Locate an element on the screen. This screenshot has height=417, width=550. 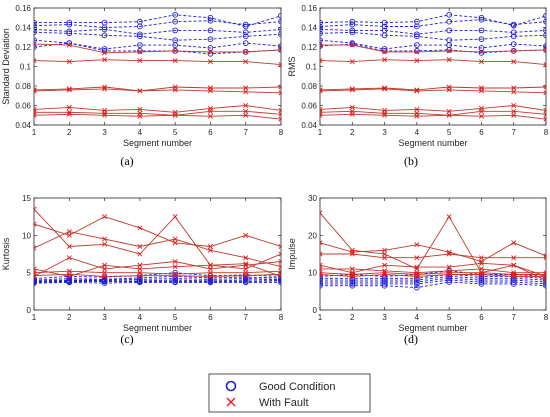
y-tick-label: 0.04 is located at coordinates (309, 125).